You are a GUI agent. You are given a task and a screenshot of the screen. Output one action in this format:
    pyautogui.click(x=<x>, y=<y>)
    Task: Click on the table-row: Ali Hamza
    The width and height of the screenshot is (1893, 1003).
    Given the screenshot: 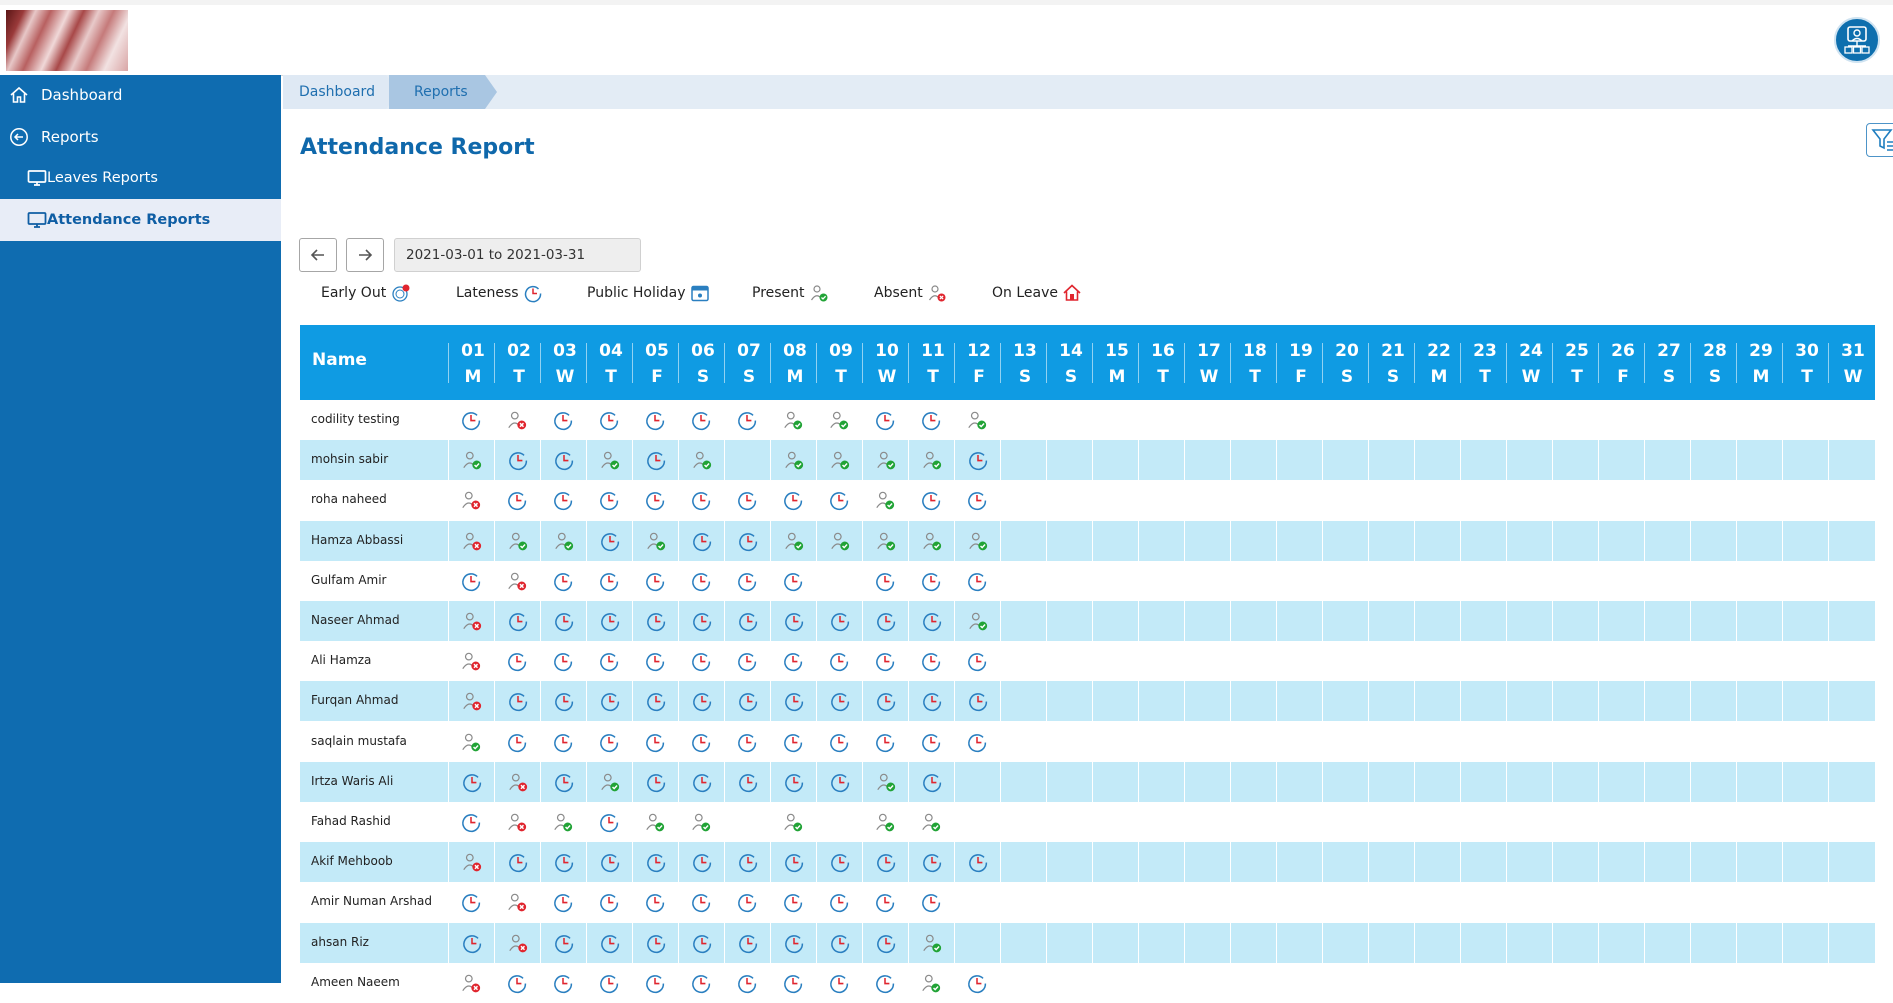 What is the action you would take?
    pyautogui.click(x=1087, y=661)
    